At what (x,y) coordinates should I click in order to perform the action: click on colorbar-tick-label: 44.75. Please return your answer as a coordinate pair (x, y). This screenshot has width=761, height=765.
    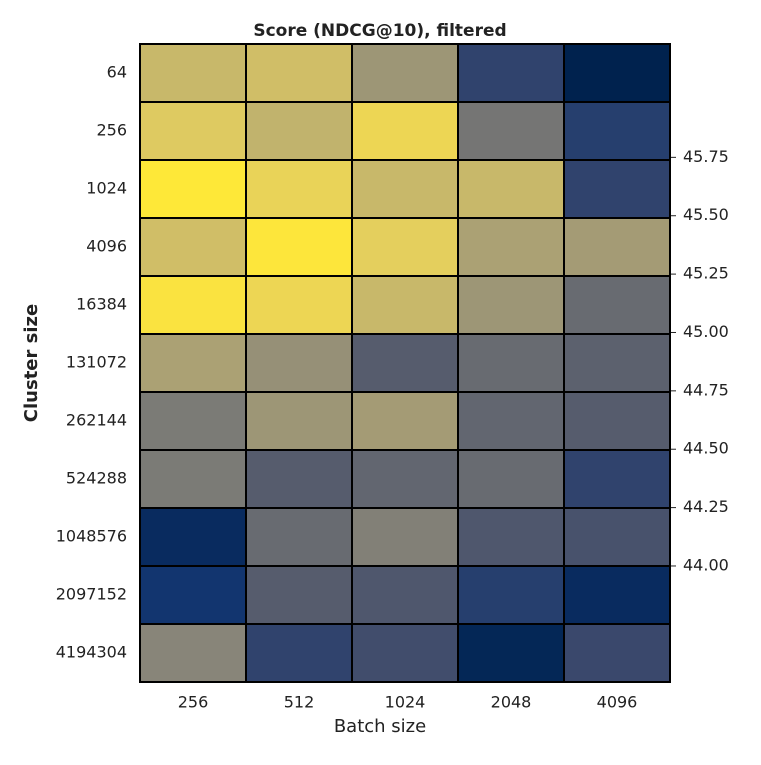
    Looking at the image, I should click on (706, 389).